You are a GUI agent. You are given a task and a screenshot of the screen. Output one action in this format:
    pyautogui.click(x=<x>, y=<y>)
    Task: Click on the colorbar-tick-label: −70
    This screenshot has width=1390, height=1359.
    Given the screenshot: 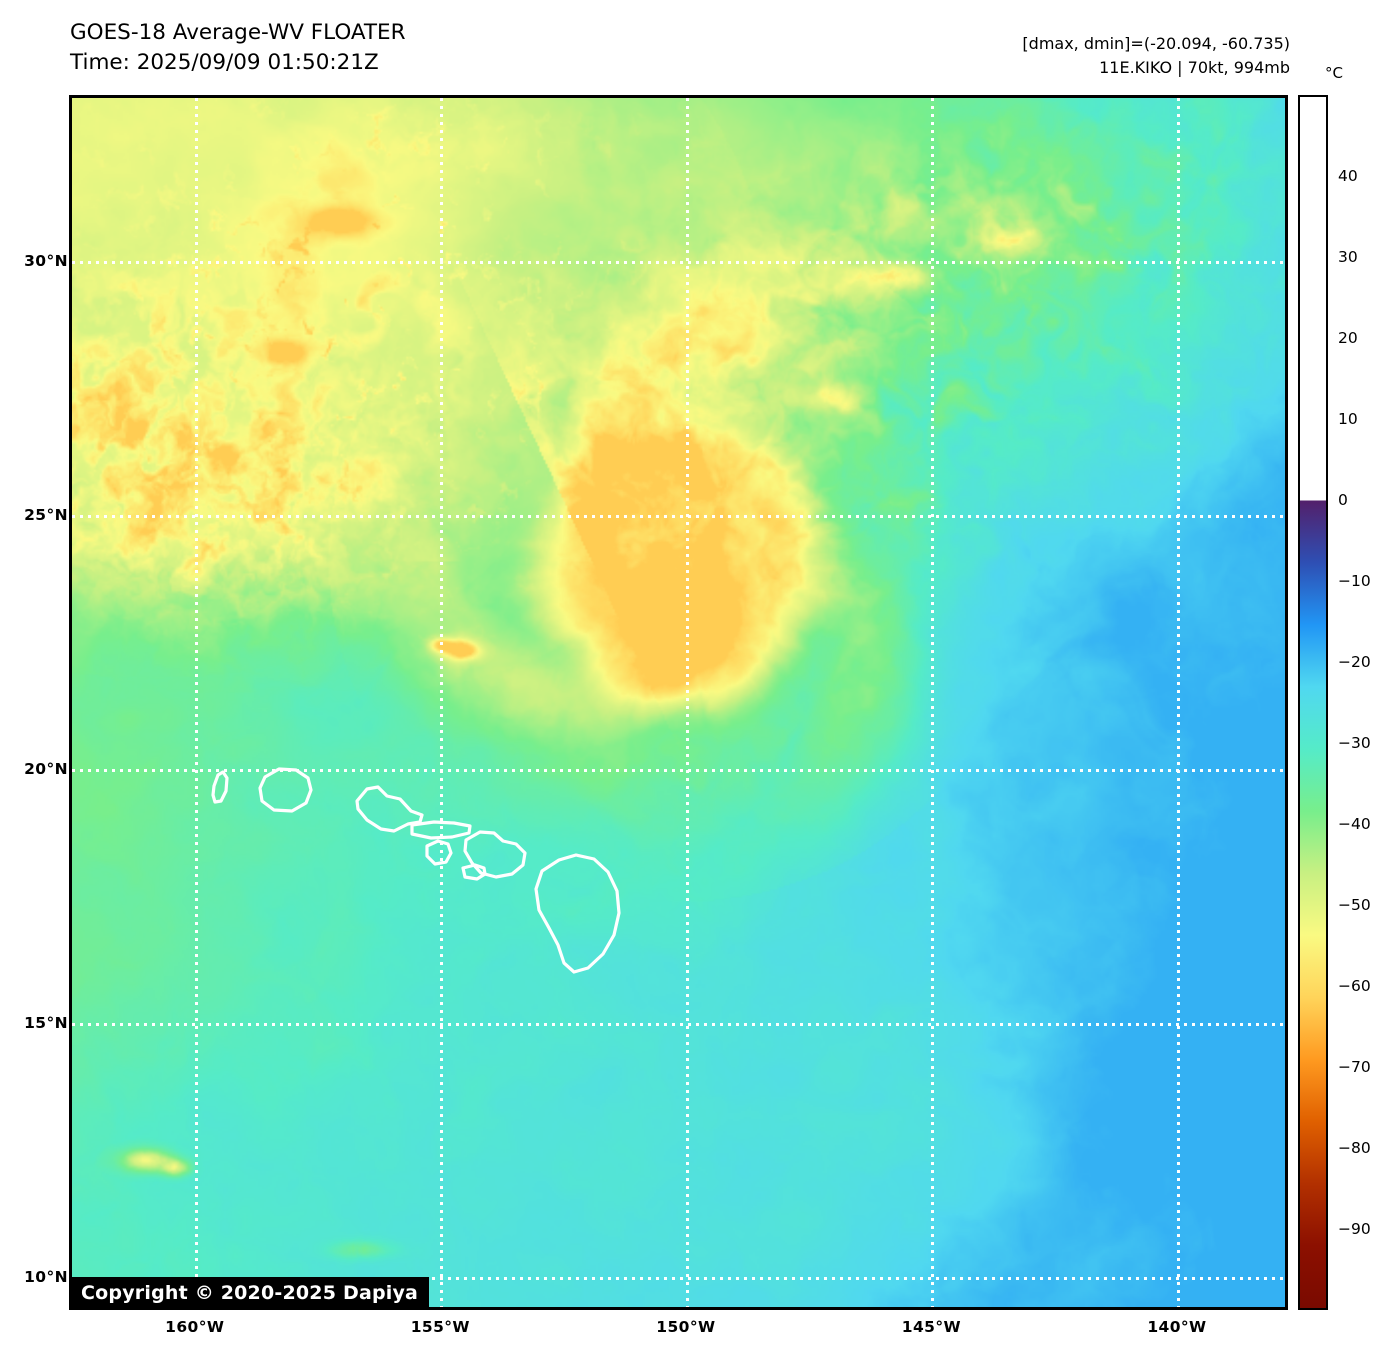 What is the action you would take?
    pyautogui.click(x=1354, y=1067)
    